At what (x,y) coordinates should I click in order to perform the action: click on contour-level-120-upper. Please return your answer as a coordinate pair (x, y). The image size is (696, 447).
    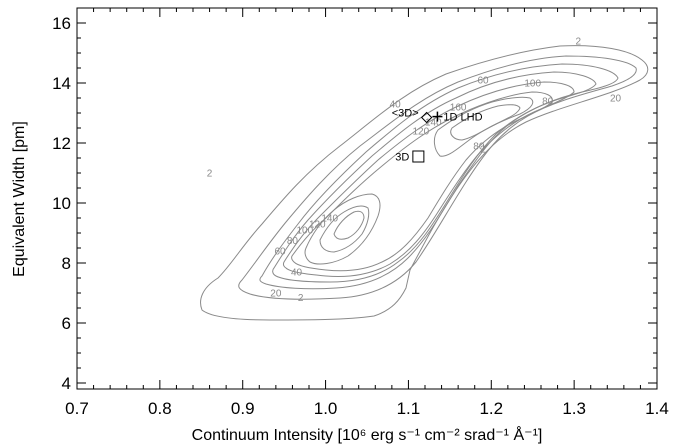
    Looking at the image, I should click on (483, 126).